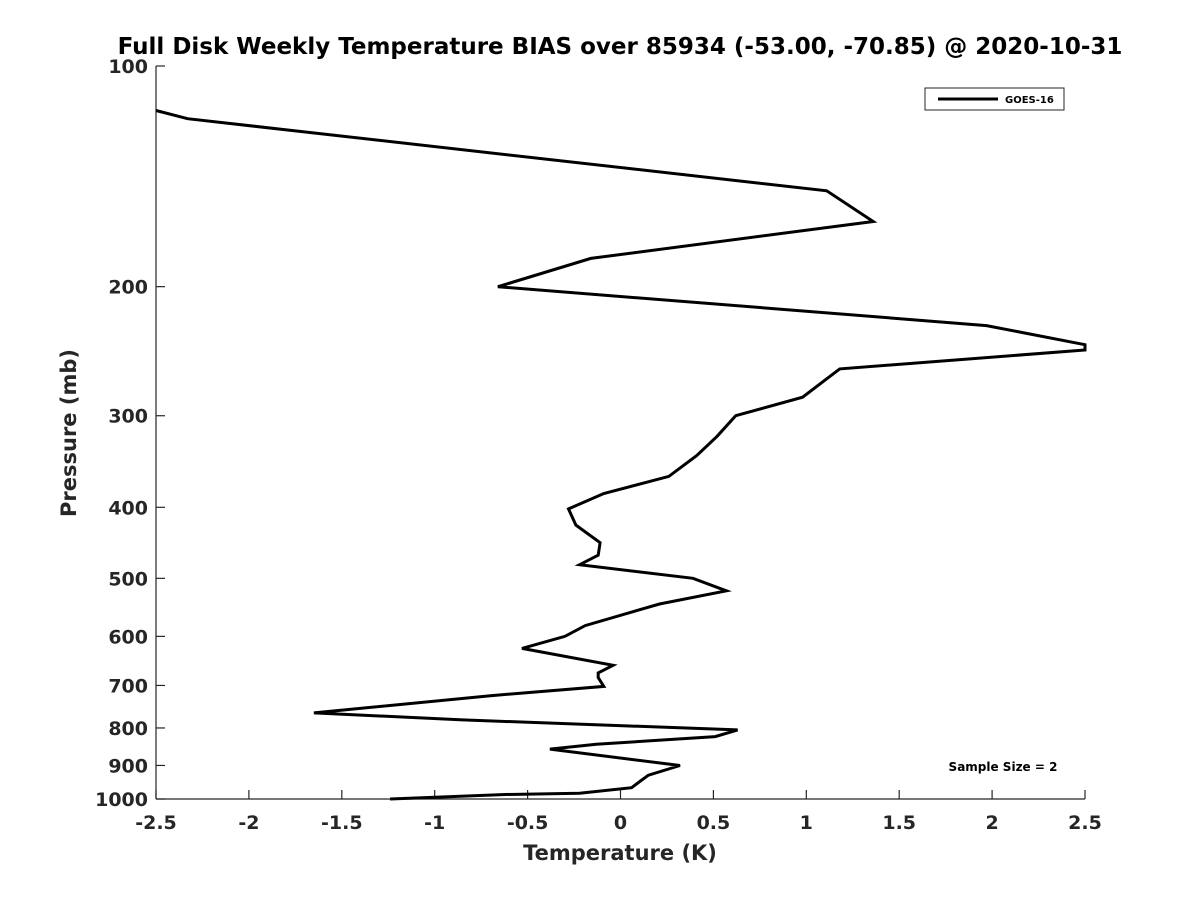 This screenshot has height=900, width=1200. What do you see at coordinates (130, 433) in the screenshot?
I see `y-axis-ticks: 100 200 300 400 500 600 700 800 900 1000` at bounding box center [130, 433].